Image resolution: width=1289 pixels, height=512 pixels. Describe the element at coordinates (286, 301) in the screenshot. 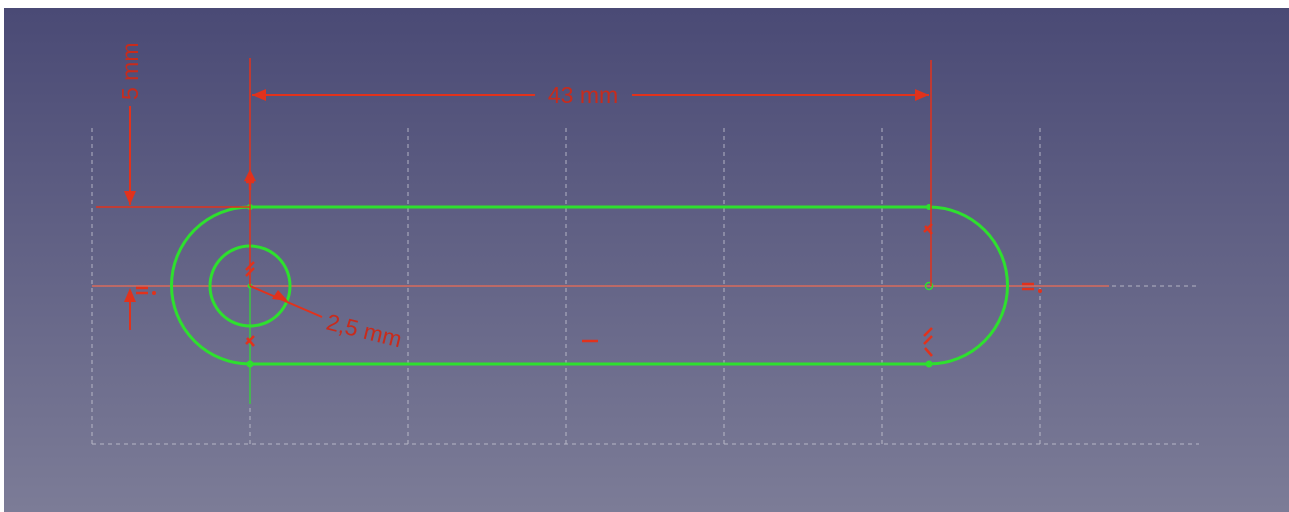

I see `radius-leader-line` at that location.